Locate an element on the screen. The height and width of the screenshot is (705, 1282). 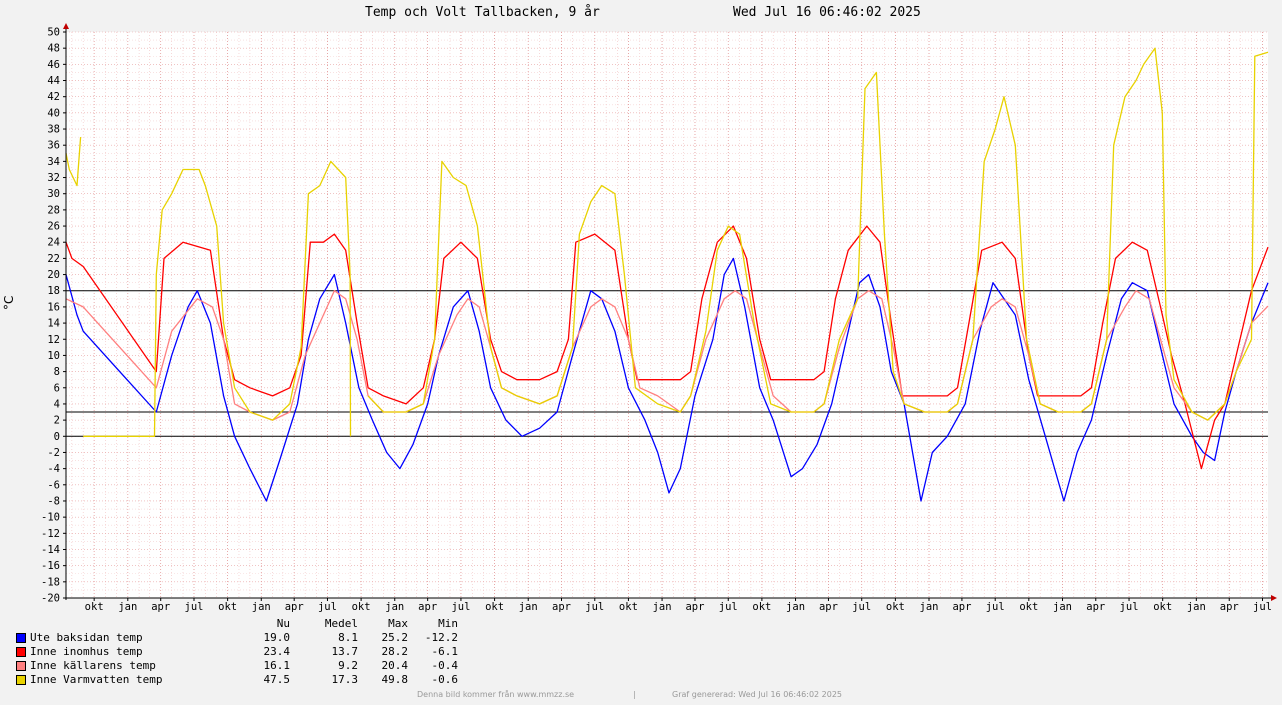
y-tick-label: -16 is located at coordinates (50, 566).